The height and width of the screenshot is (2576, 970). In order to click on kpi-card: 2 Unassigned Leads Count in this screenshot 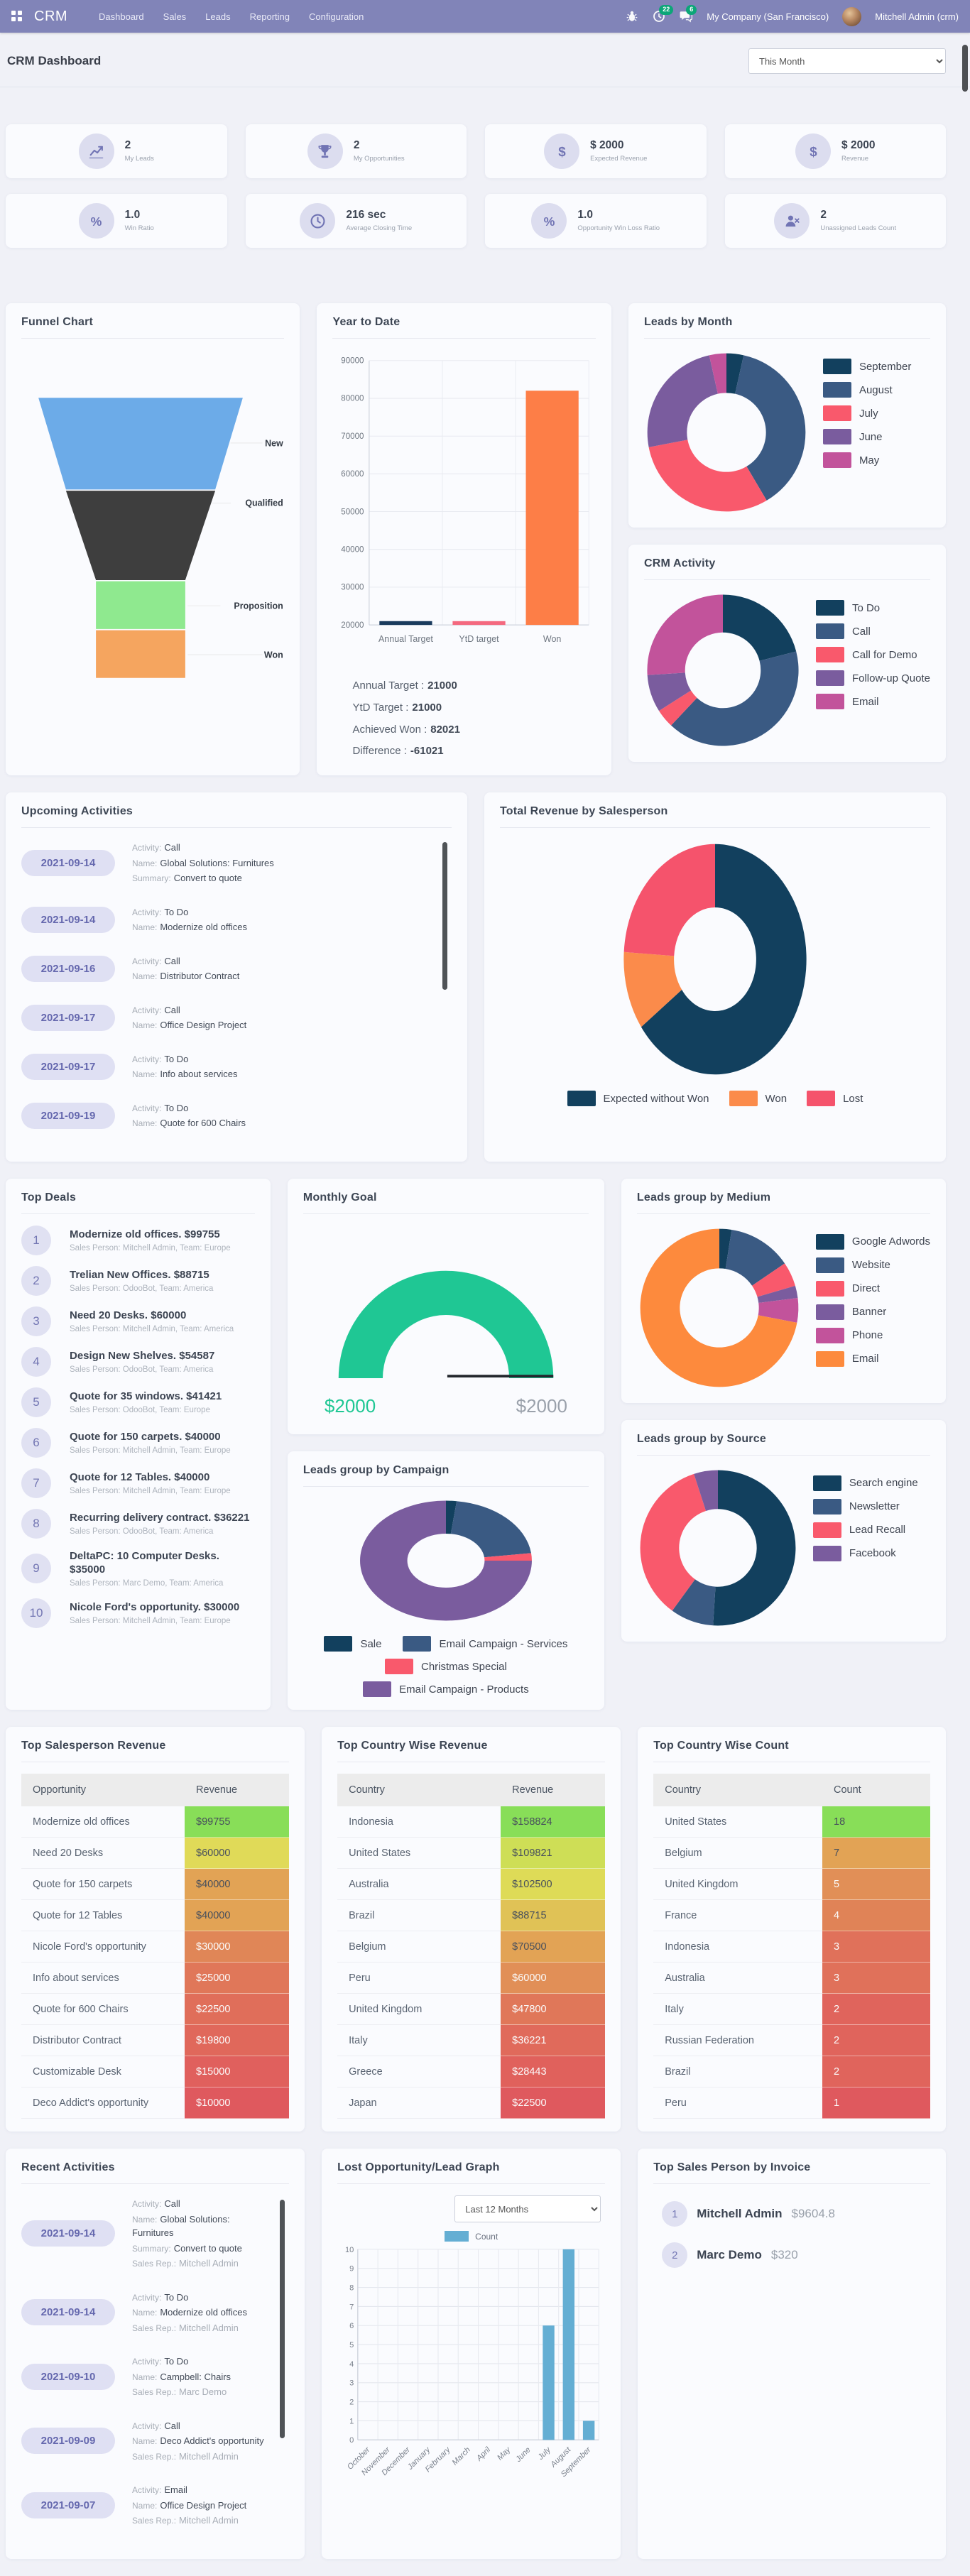, I will do `click(835, 221)`.